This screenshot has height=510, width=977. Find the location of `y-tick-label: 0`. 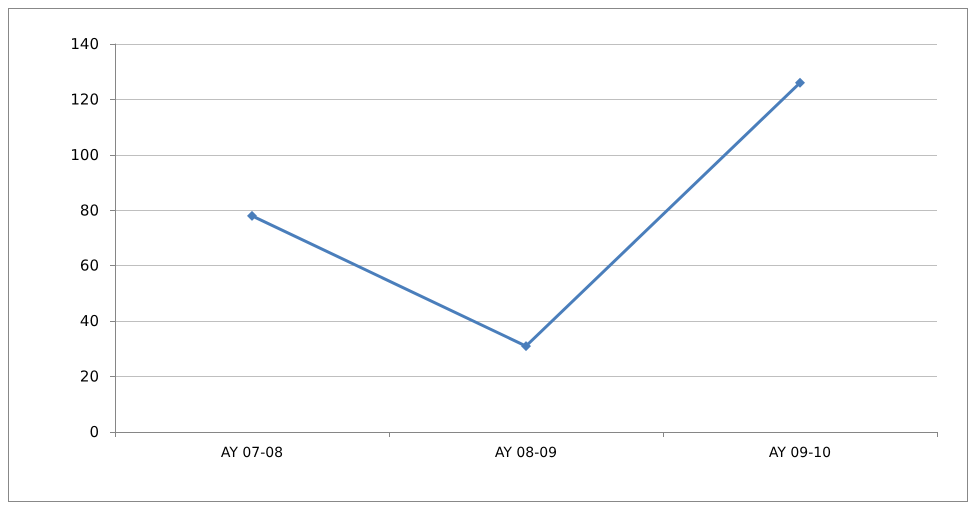

y-tick-label: 0 is located at coordinates (94, 432).